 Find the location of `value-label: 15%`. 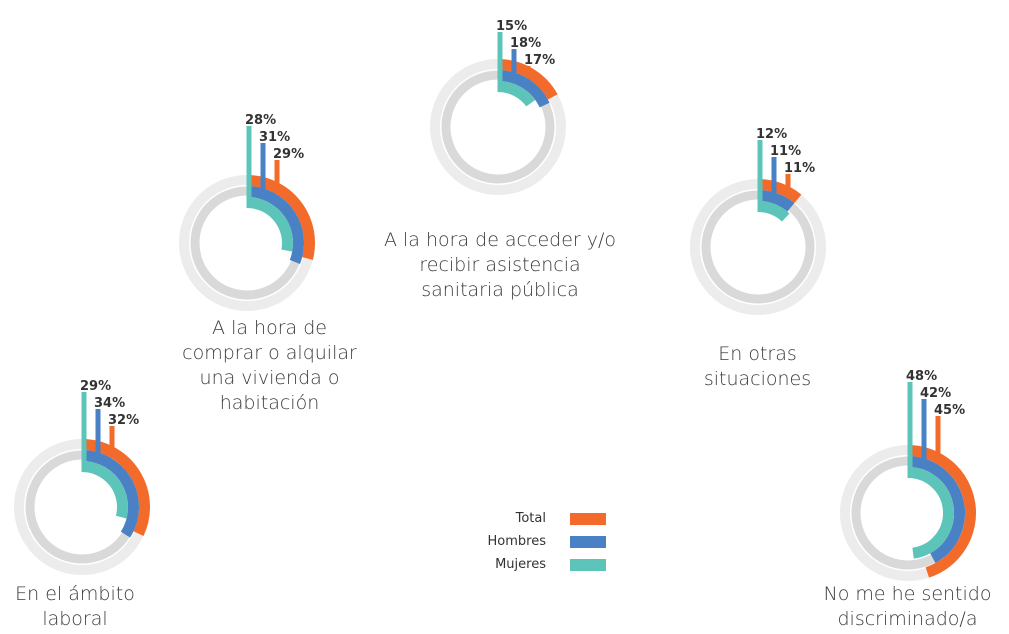

value-label: 15% is located at coordinates (511, 26).